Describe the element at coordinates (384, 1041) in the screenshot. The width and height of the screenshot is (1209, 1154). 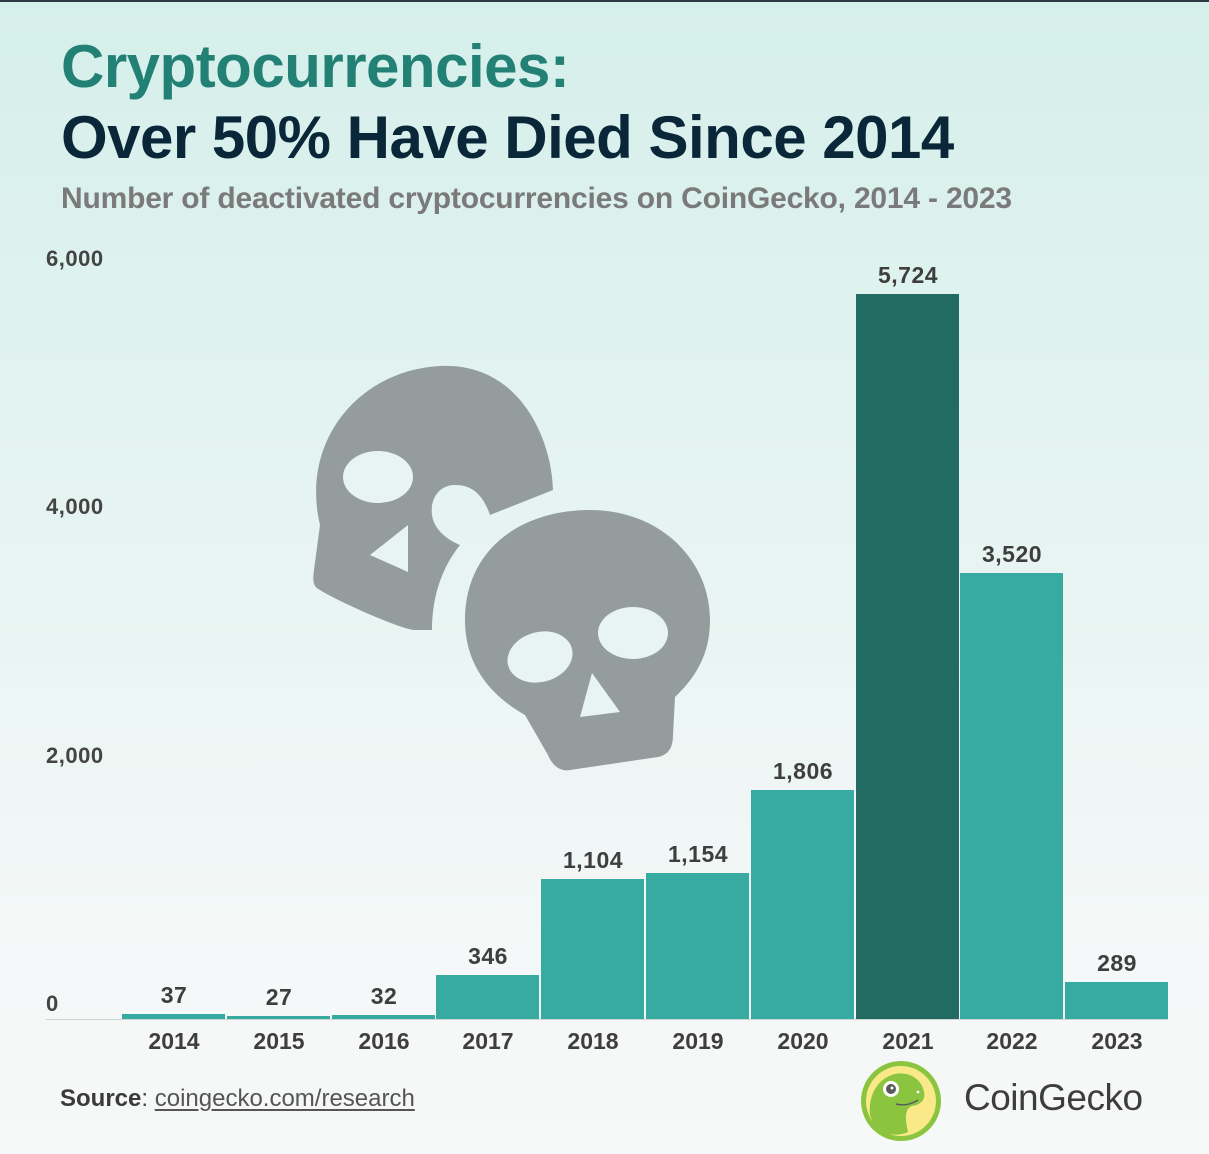
I see `x-tick-label: 2016` at that location.